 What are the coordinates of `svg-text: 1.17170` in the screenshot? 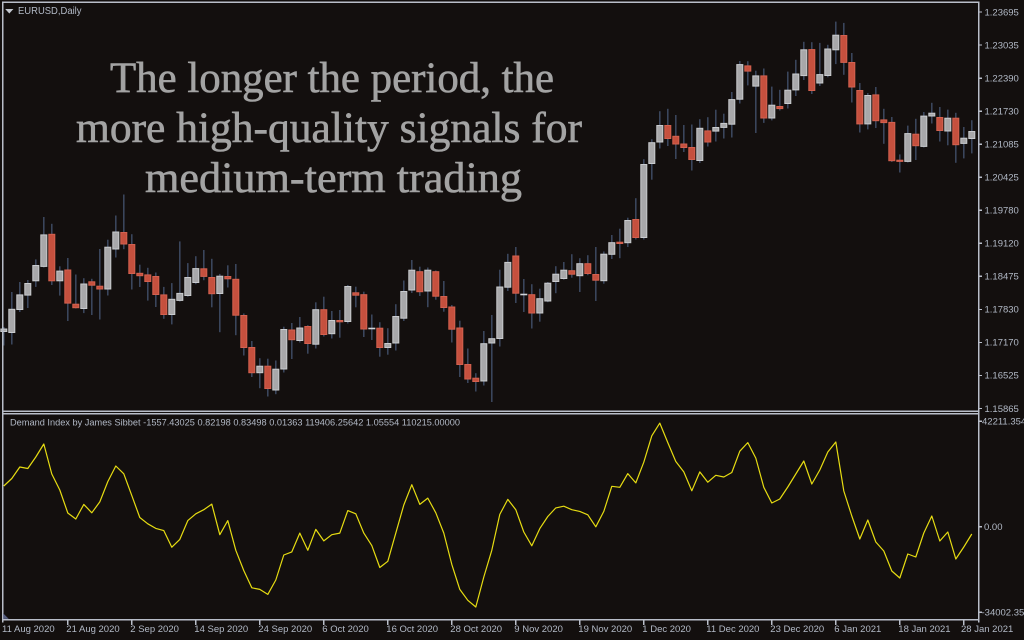 It's located at (1002, 343).